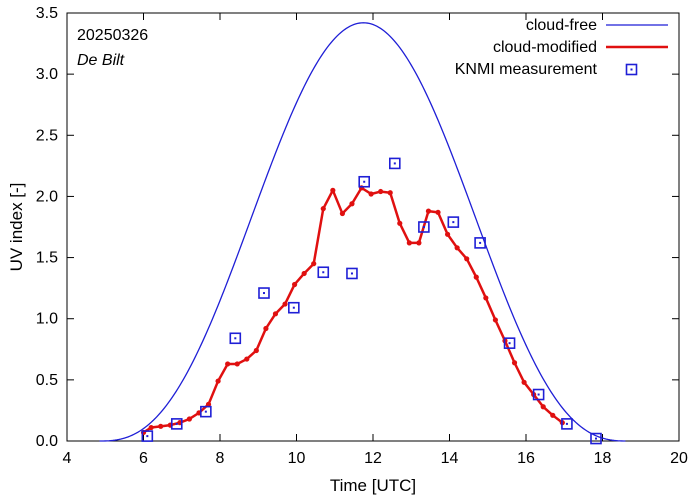  I want to click on site-annotation: De Bilt, so click(101, 60).